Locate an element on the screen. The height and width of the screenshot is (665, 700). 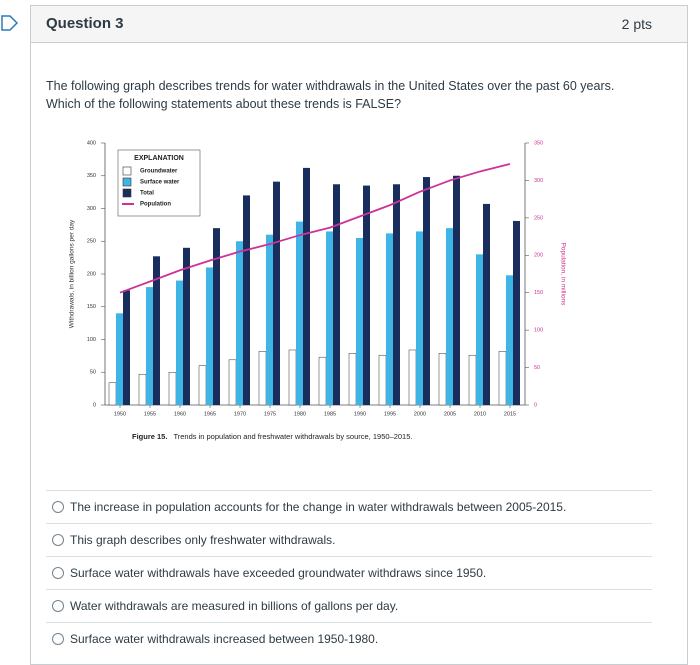
x-tick-label: 1995 is located at coordinates (390, 414).